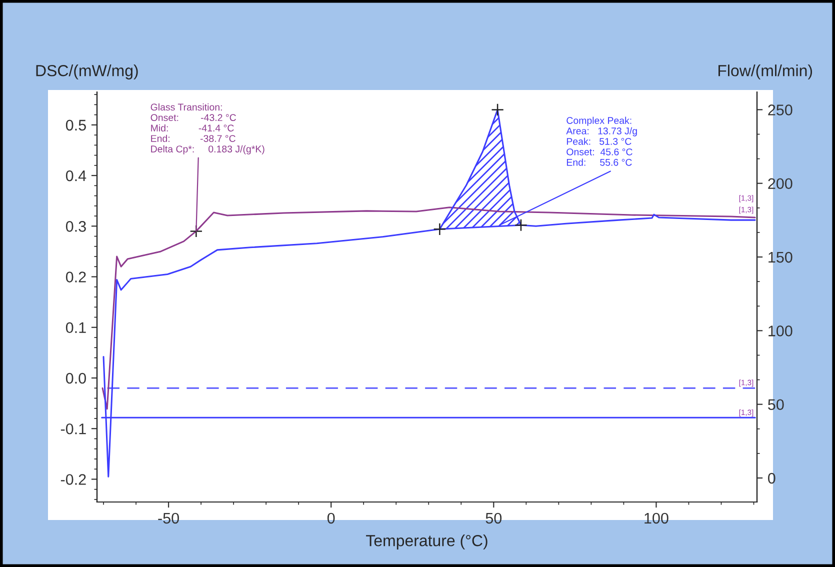 This screenshot has height=567, width=835. What do you see at coordinates (765, 72) in the screenshot?
I see `y2-axis-title: Flow/(ml/min)` at bounding box center [765, 72].